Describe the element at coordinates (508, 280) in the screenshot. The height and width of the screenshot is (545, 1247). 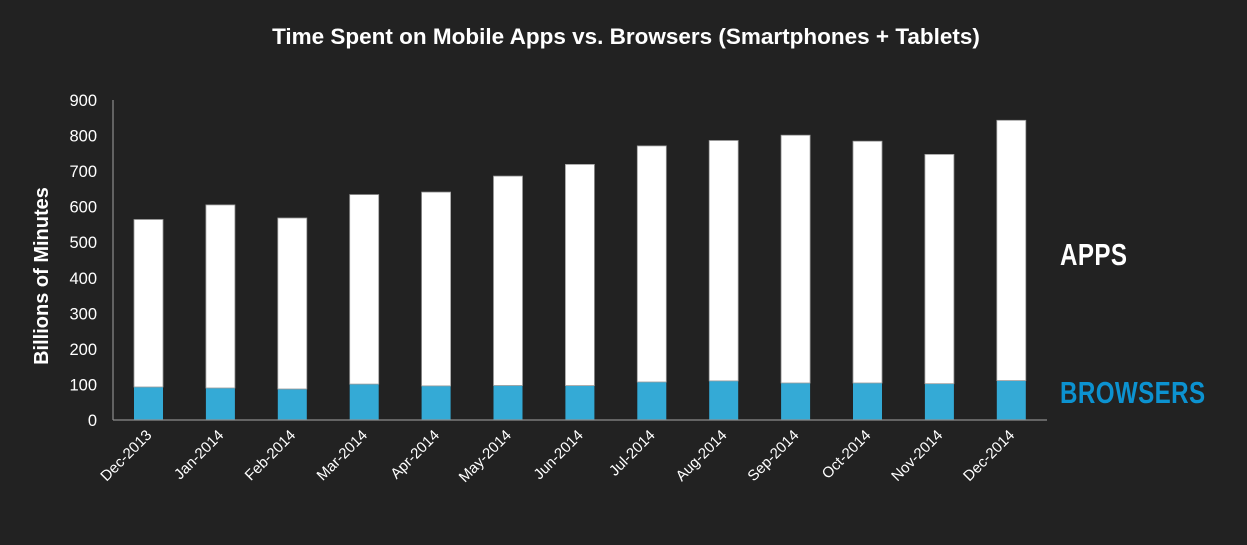
I see `bar-apps-may-2014` at that location.